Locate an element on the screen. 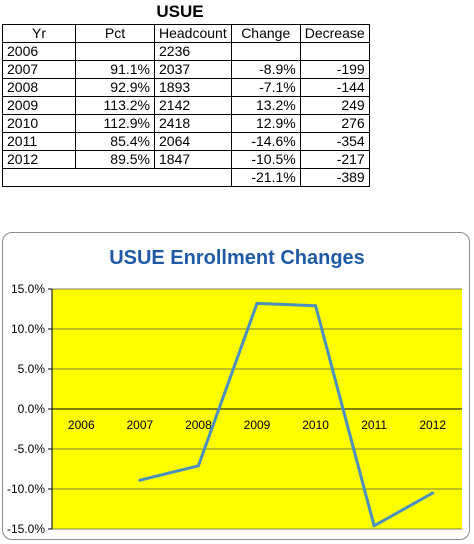 The image size is (474, 544). table-title: USUE is located at coordinates (180, 11).